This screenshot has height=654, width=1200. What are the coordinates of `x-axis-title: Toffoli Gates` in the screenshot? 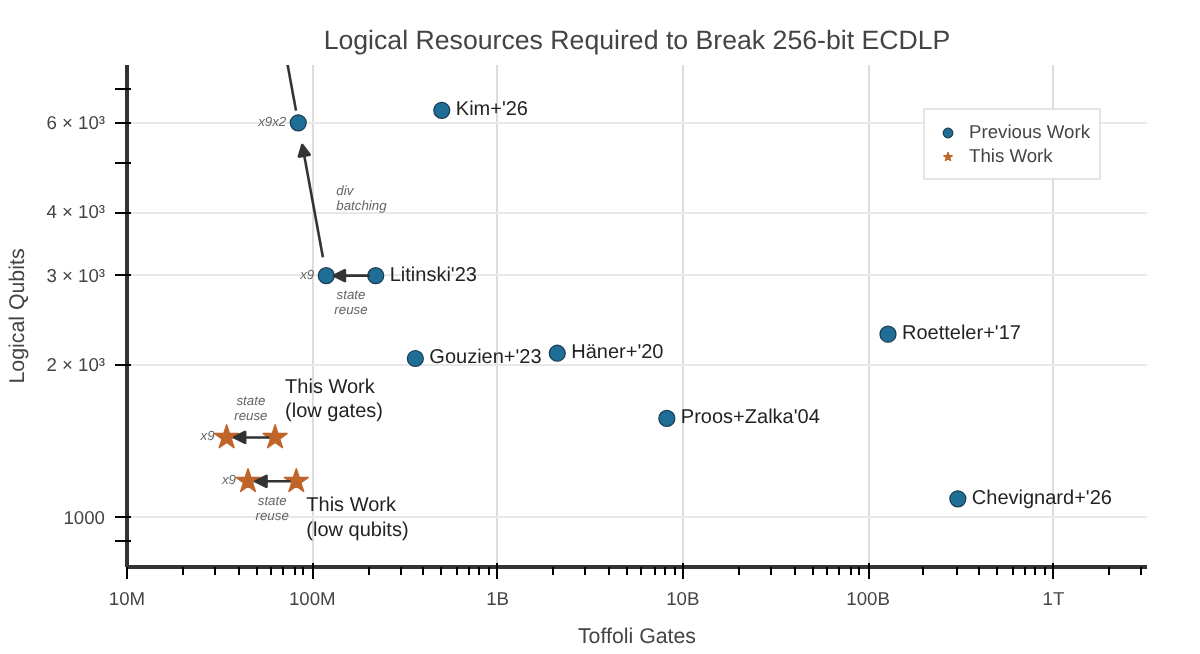 It's located at (637, 637).